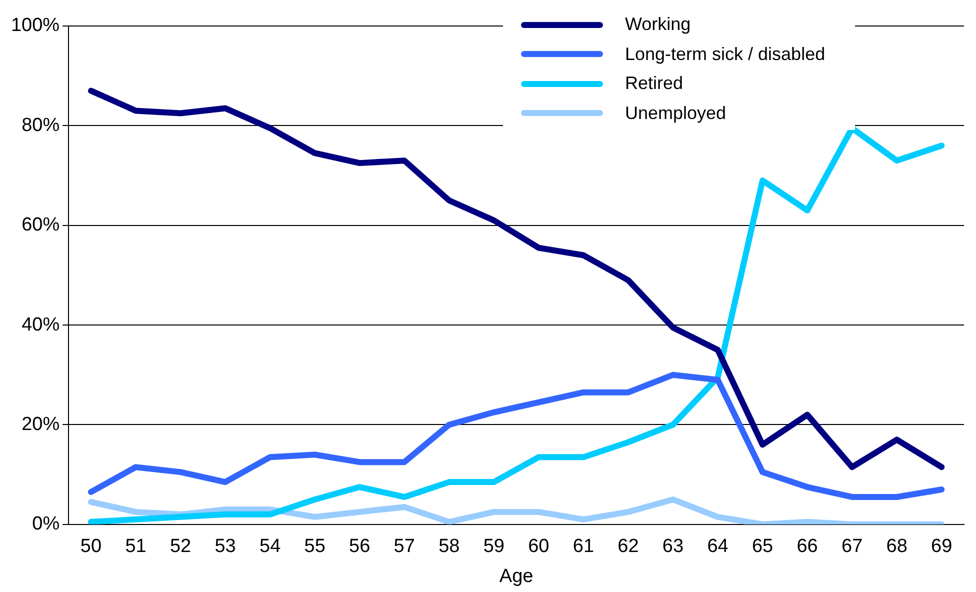 Image resolution: width=976 pixels, height=592 pixels. What do you see at coordinates (897, 547) in the screenshot?
I see `x-tick-label: 68` at bounding box center [897, 547].